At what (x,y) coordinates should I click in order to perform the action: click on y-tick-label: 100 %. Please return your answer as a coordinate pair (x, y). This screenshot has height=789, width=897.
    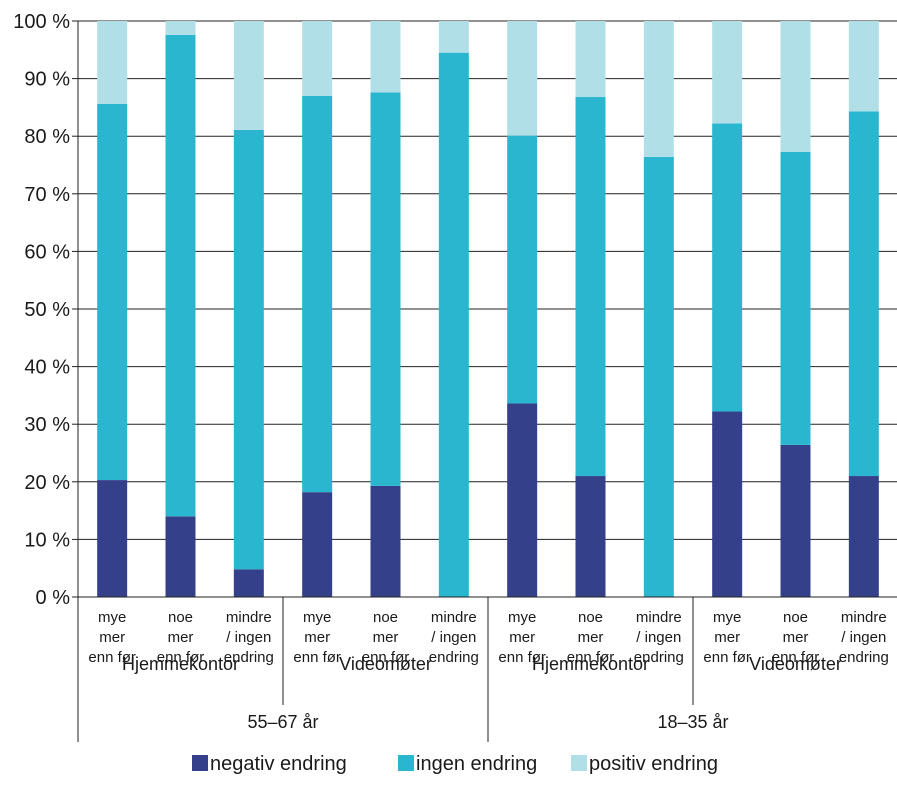
    Looking at the image, I should click on (41, 22).